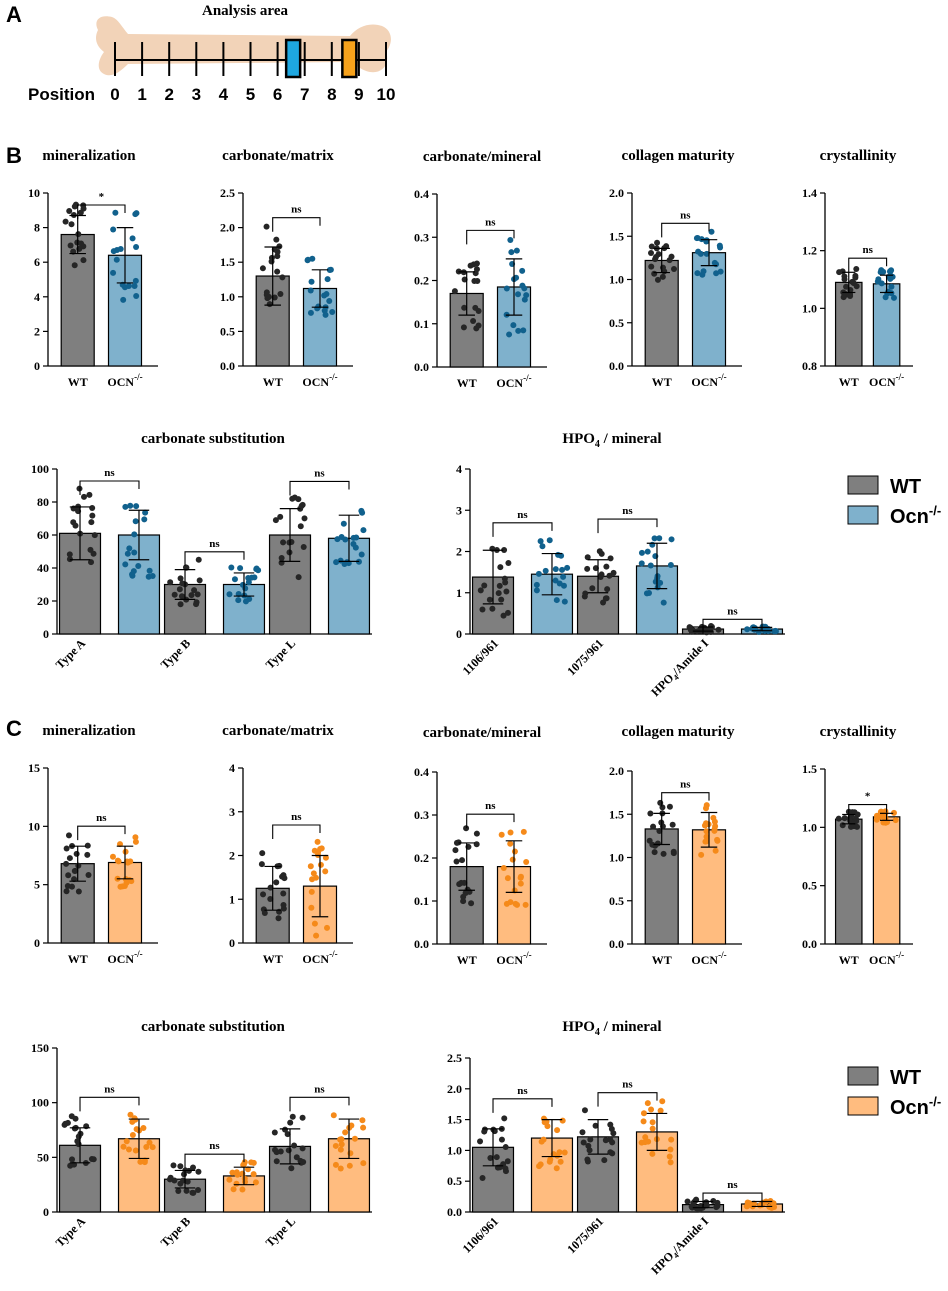  I want to click on y-tick-label: 0.5, so click(616, 901).